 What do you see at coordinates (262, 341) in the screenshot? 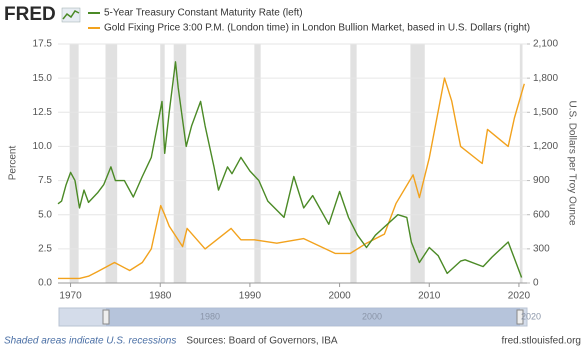
I see `source: Sources: Board of Governors, IBA` at bounding box center [262, 341].